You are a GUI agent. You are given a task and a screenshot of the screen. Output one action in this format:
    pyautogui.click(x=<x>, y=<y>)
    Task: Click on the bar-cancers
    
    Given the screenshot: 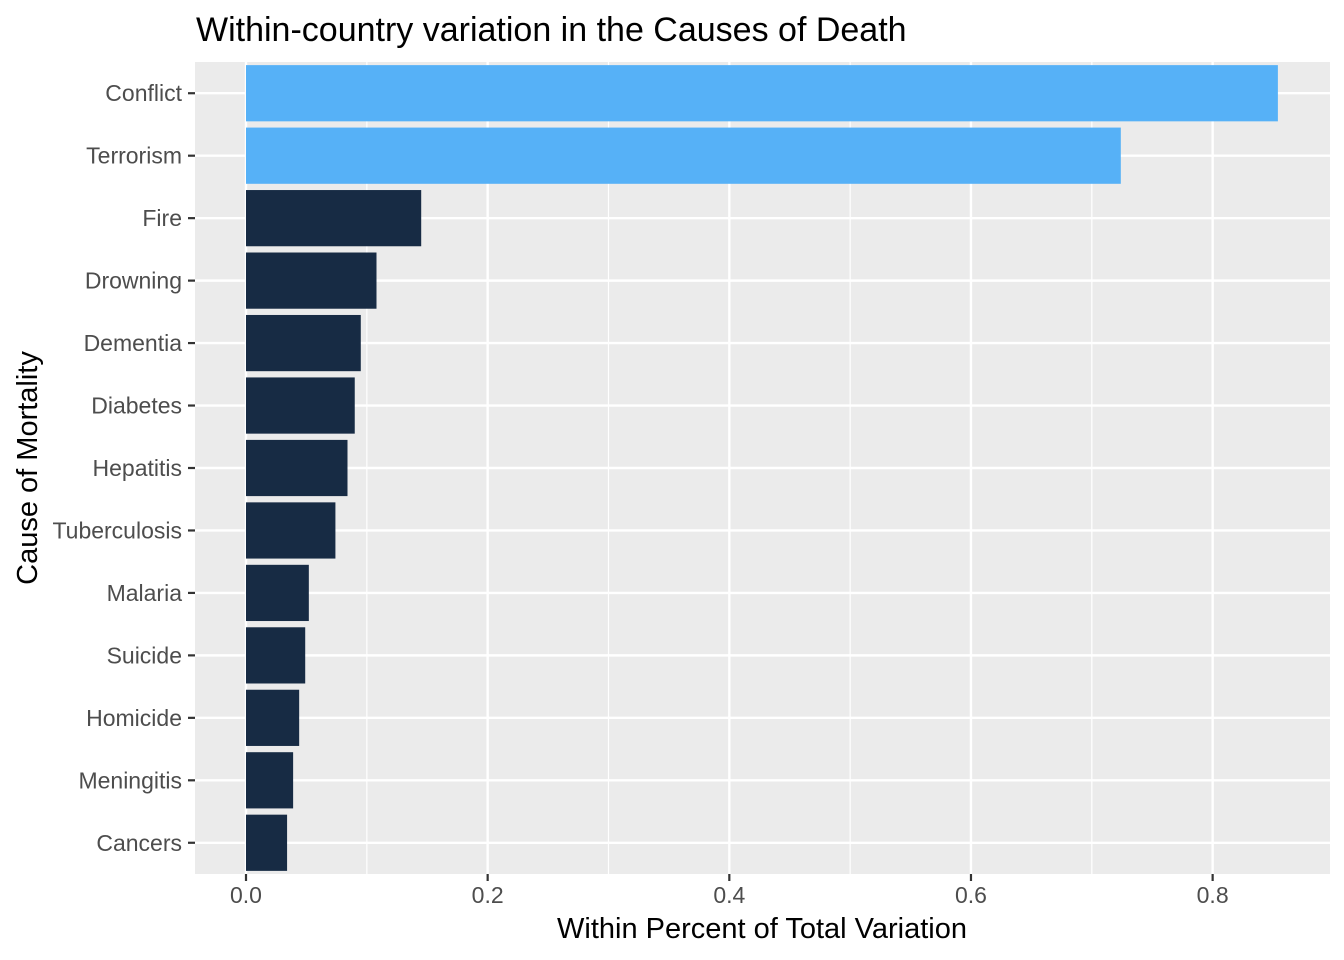 What is the action you would take?
    pyautogui.click(x=267, y=842)
    